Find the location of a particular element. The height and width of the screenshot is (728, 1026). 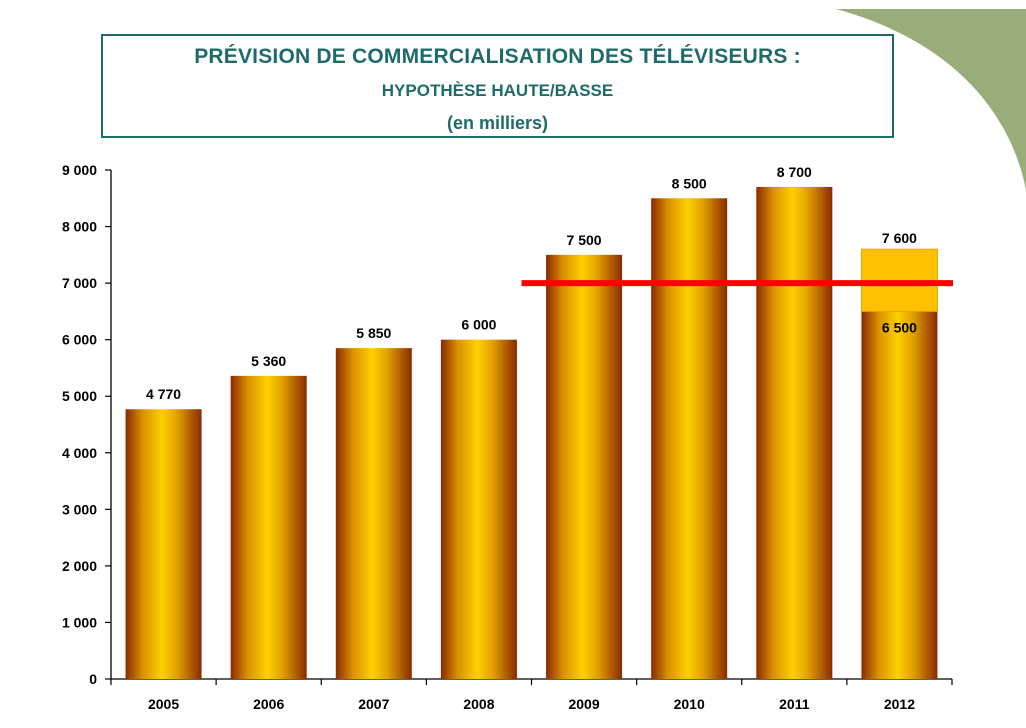

corner-green-shape is located at coordinates (931, 99).